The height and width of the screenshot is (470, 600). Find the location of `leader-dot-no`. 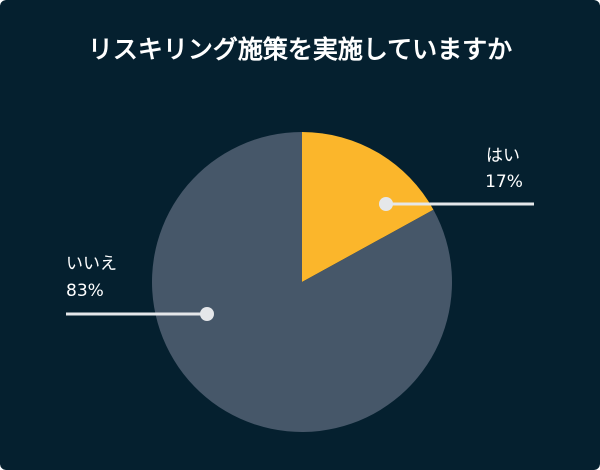

leader-dot-no is located at coordinates (207, 314).